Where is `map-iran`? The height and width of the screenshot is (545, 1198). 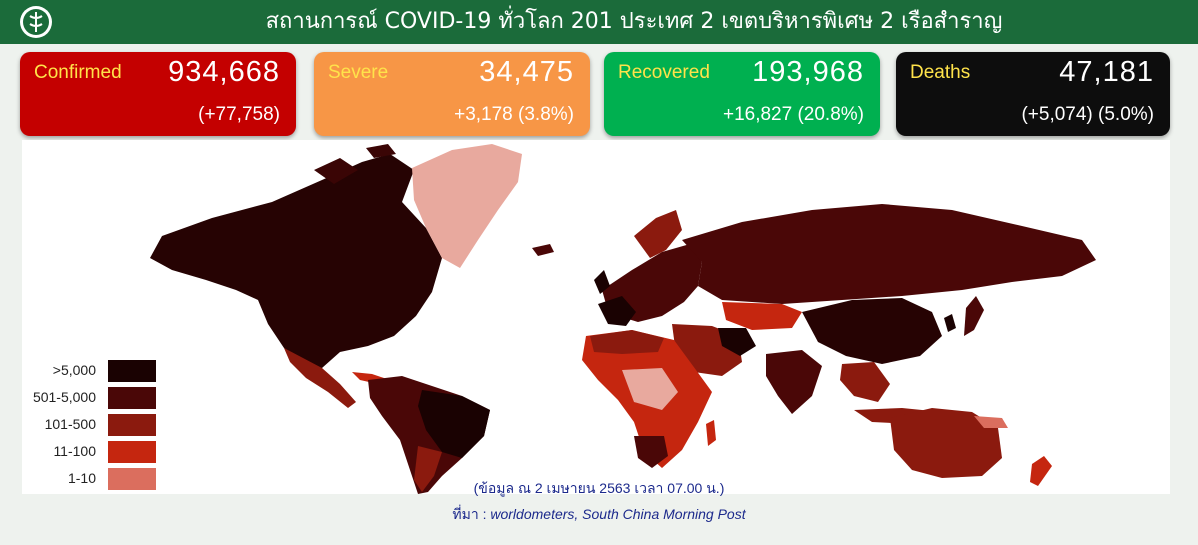 map-iran is located at coordinates (737, 342).